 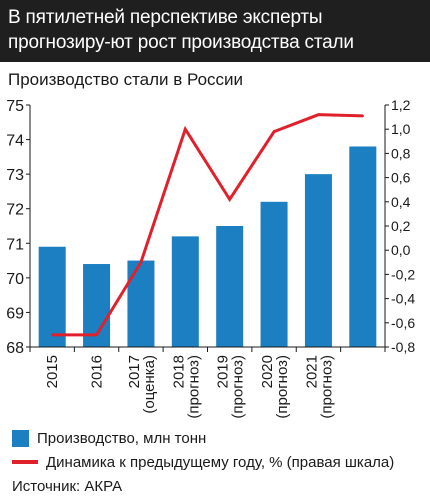 What do you see at coordinates (401, 105) in the screenshot?
I see `right-tick-label-10: 1,2` at bounding box center [401, 105].